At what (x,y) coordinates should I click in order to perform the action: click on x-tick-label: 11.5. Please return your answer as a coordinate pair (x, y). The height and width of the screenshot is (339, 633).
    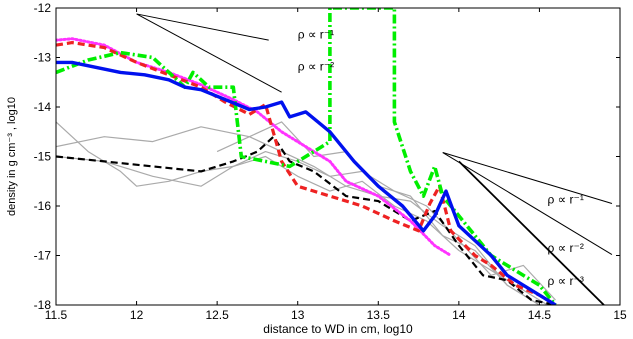
    Looking at the image, I should click on (56, 315).